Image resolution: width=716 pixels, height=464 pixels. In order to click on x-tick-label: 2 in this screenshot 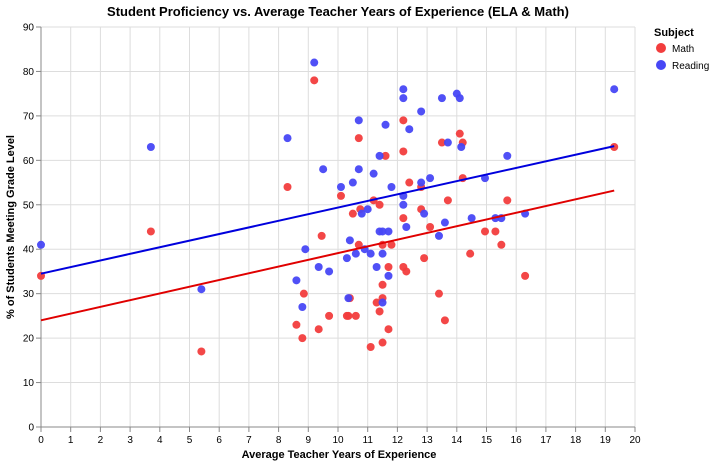, I will do `click(101, 440)`.